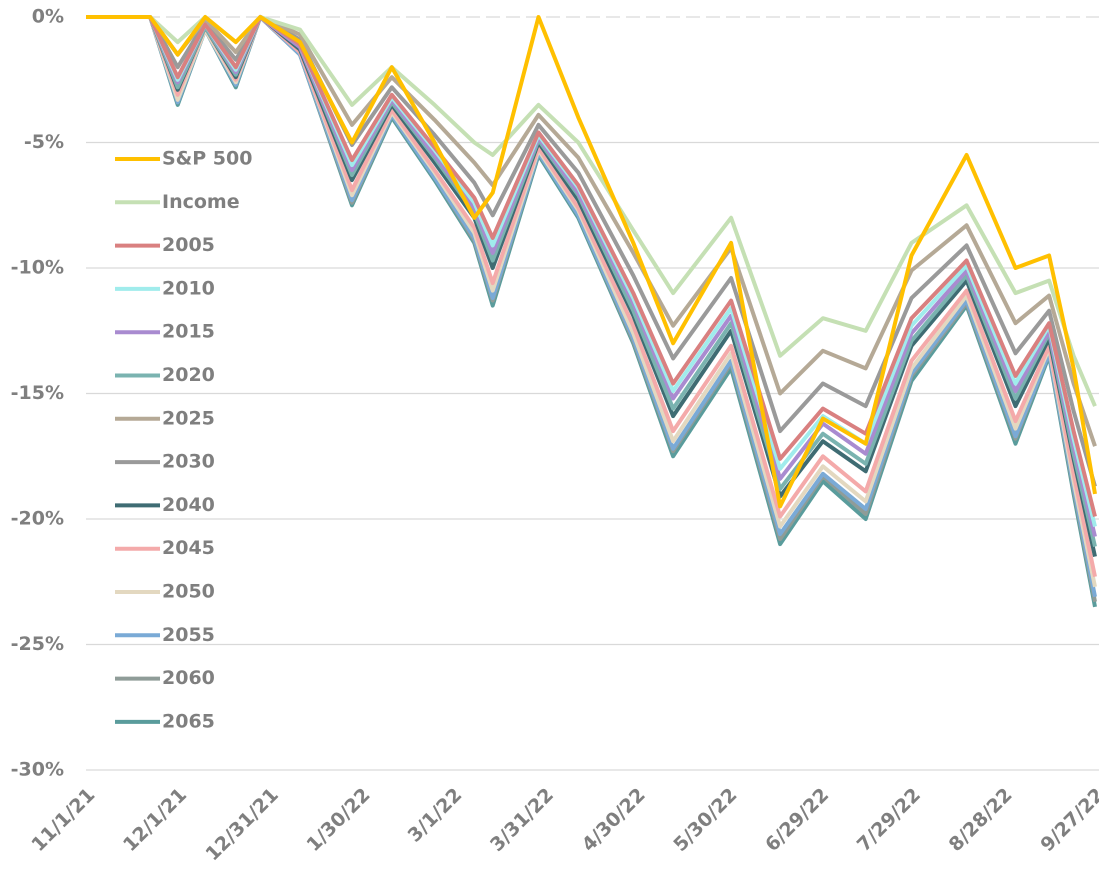  I want to click on legend-label: 2065, so click(188, 721).